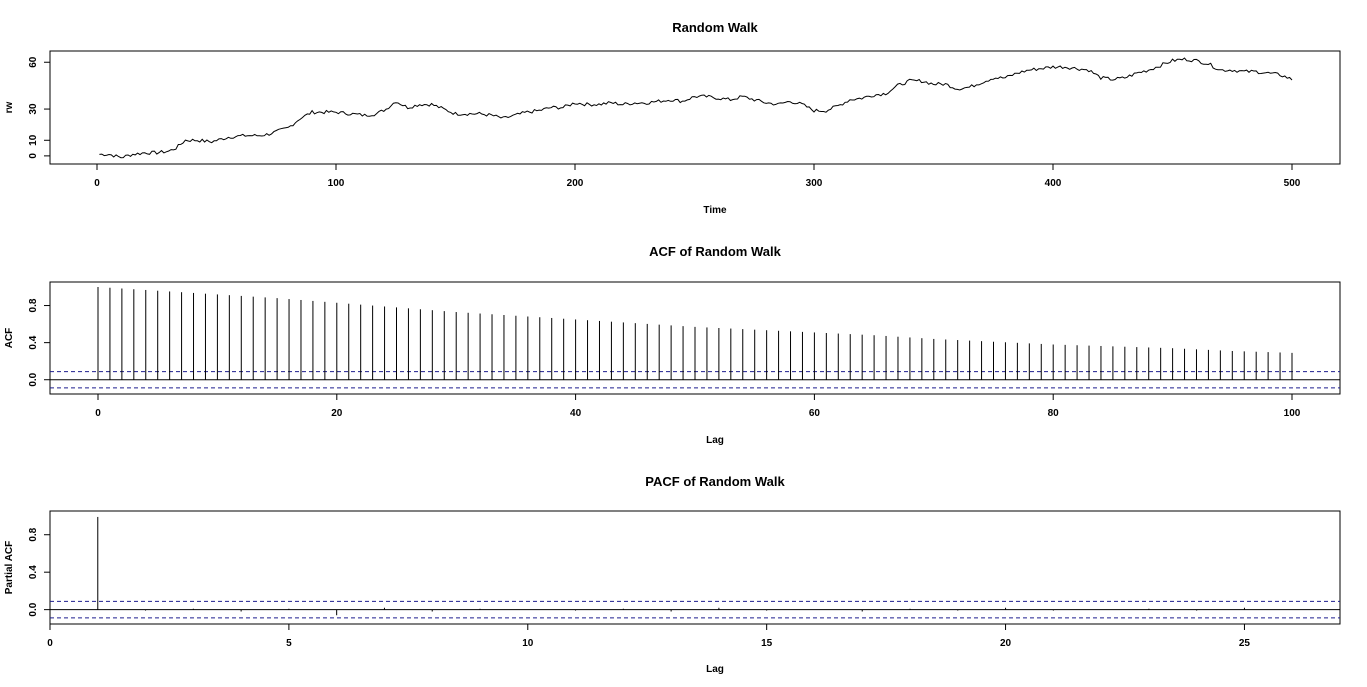 This screenshot has width=1367, height=687. Describe the element at coordinates (9, 338) in the screenshot. I see `y-axis-label: ACF` at that location.